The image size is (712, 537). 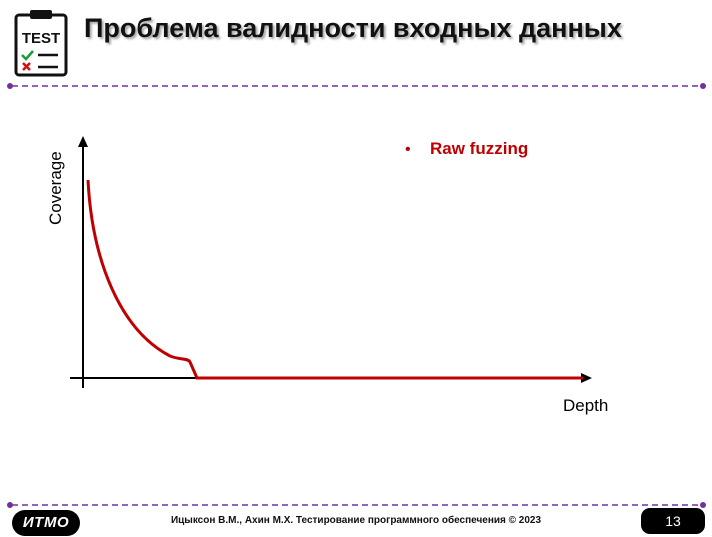 What do you see at coordinates (673, 521) in the screenshot?
I see `page-number: 13` at bounding box center [673, 521].